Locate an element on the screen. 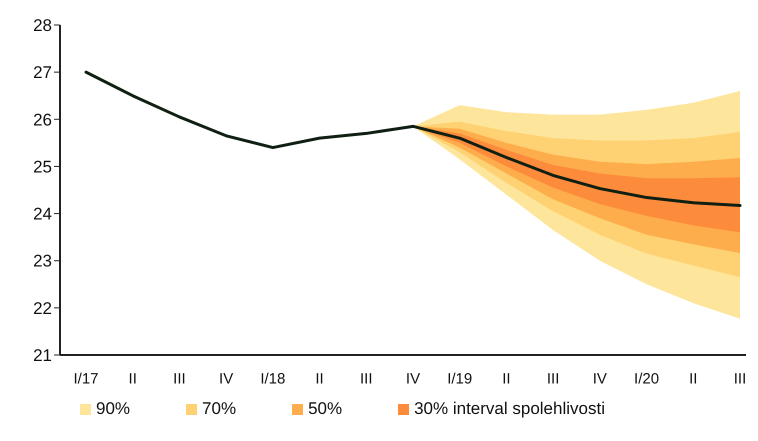 The height and width of the screenshot is (441, 758). x-tick-label: I/17 is located at coordinates (86, 379).